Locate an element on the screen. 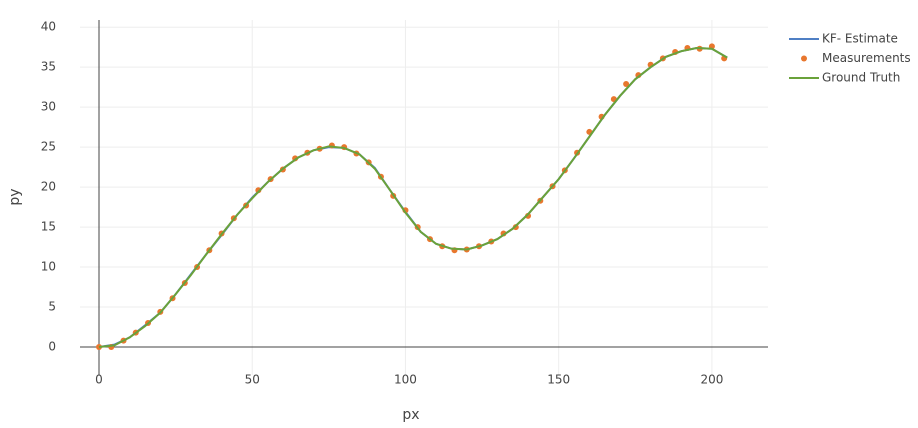 The image size is (918, 428). x-tick-label: 150 is located at coordinates (558, 380).